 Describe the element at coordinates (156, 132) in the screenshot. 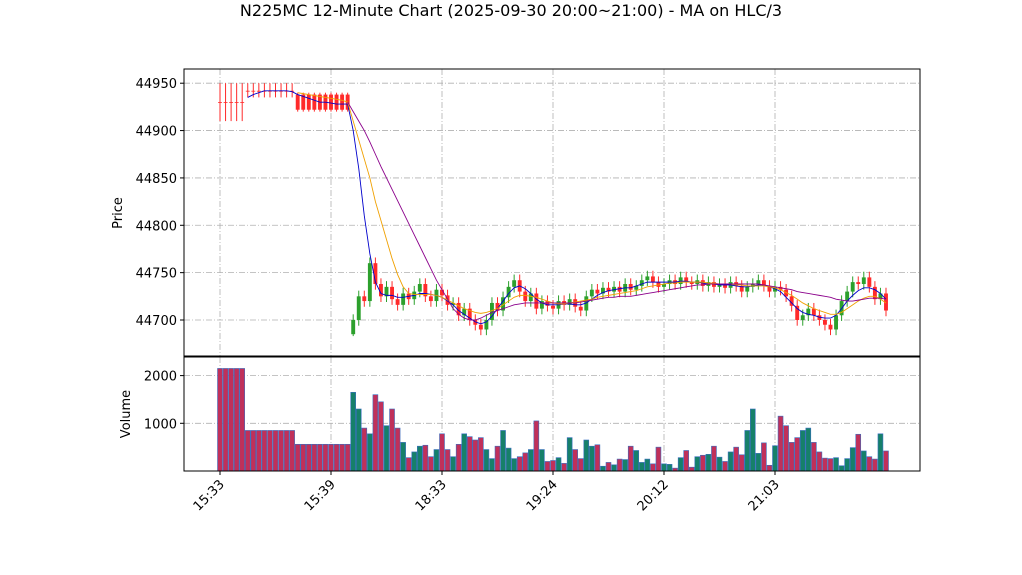

I see `y-tick-label: 44900` at that location.